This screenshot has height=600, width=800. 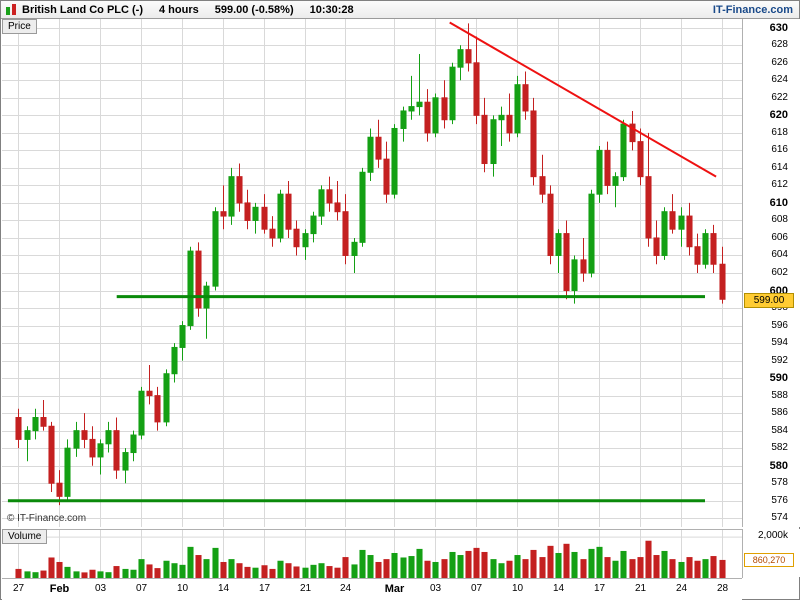 What do you see at coordinates (370, 559) in the screenshot?
I see `volume-bars` at bounding box center [370, 559].